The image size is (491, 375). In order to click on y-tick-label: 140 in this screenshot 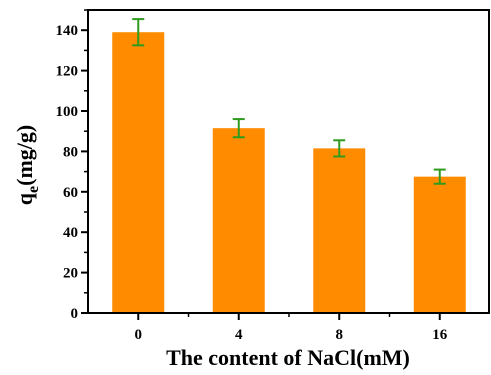, I will do `click(67, 31)`.